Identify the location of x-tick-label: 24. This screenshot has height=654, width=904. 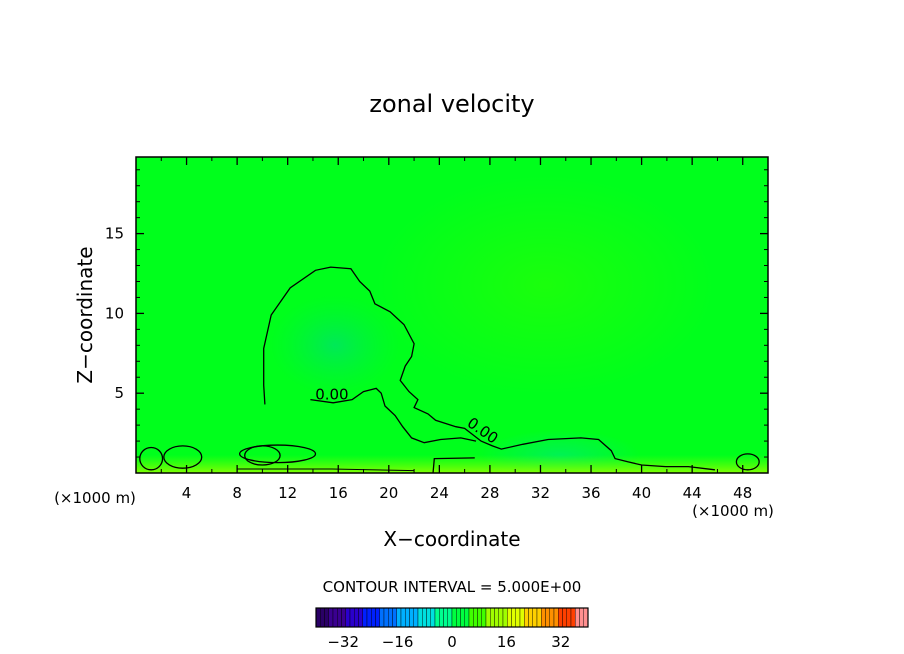
(439, 493).